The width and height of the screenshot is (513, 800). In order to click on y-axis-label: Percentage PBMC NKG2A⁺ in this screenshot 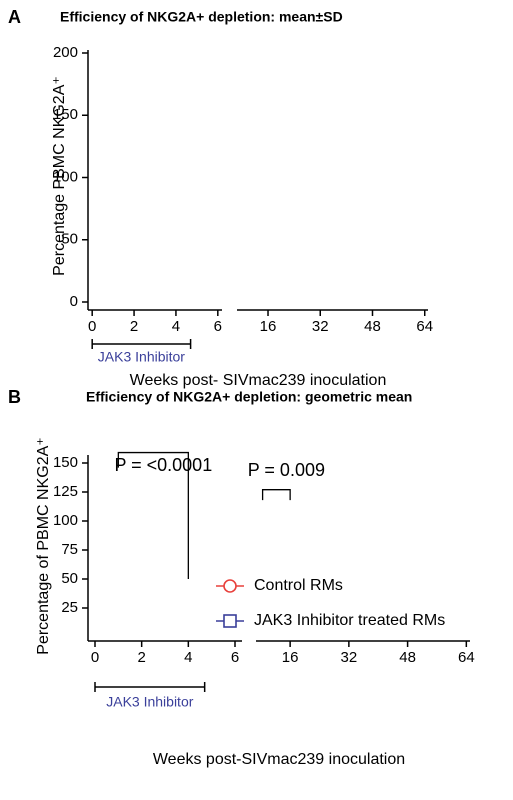, I will do `click(59, 176)`.